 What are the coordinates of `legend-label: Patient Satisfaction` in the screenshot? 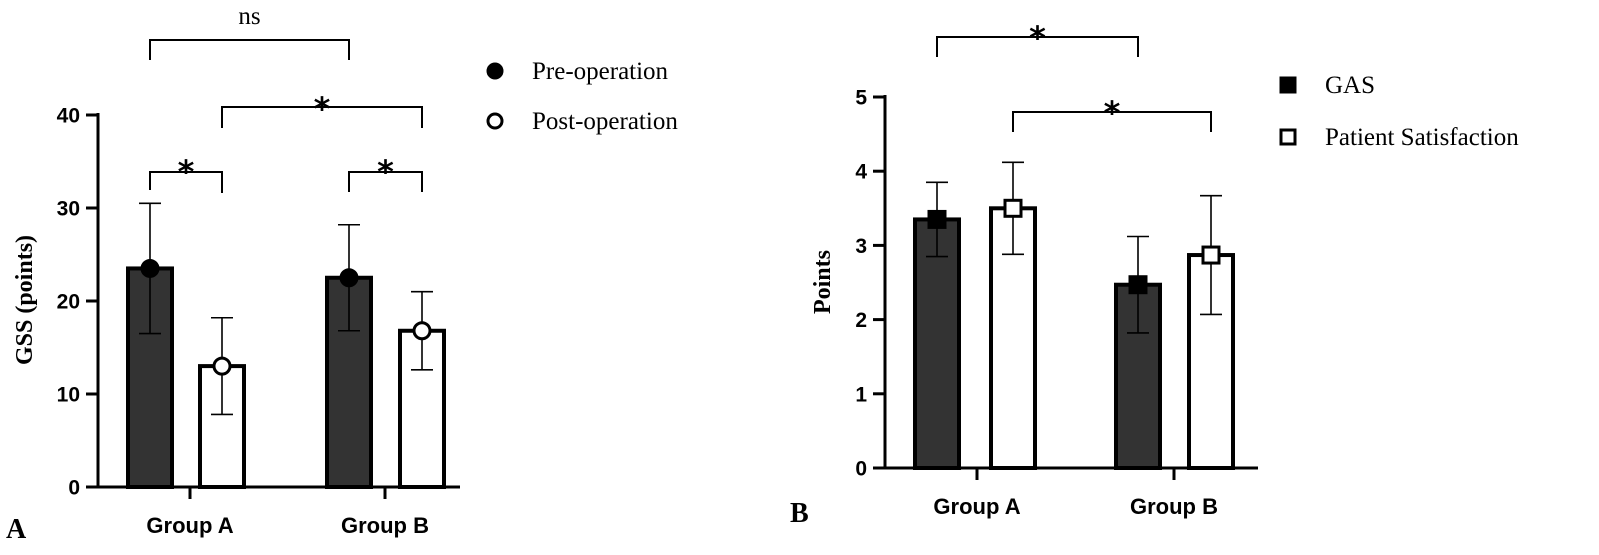 It's located at (1422, 137).